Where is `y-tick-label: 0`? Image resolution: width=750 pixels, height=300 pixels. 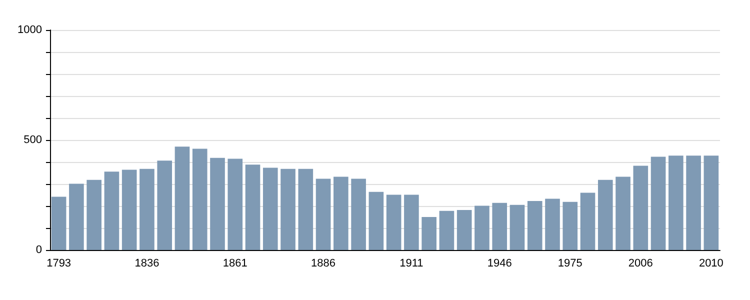 y-tick-label: 0 is located at coordinates (39, 250).